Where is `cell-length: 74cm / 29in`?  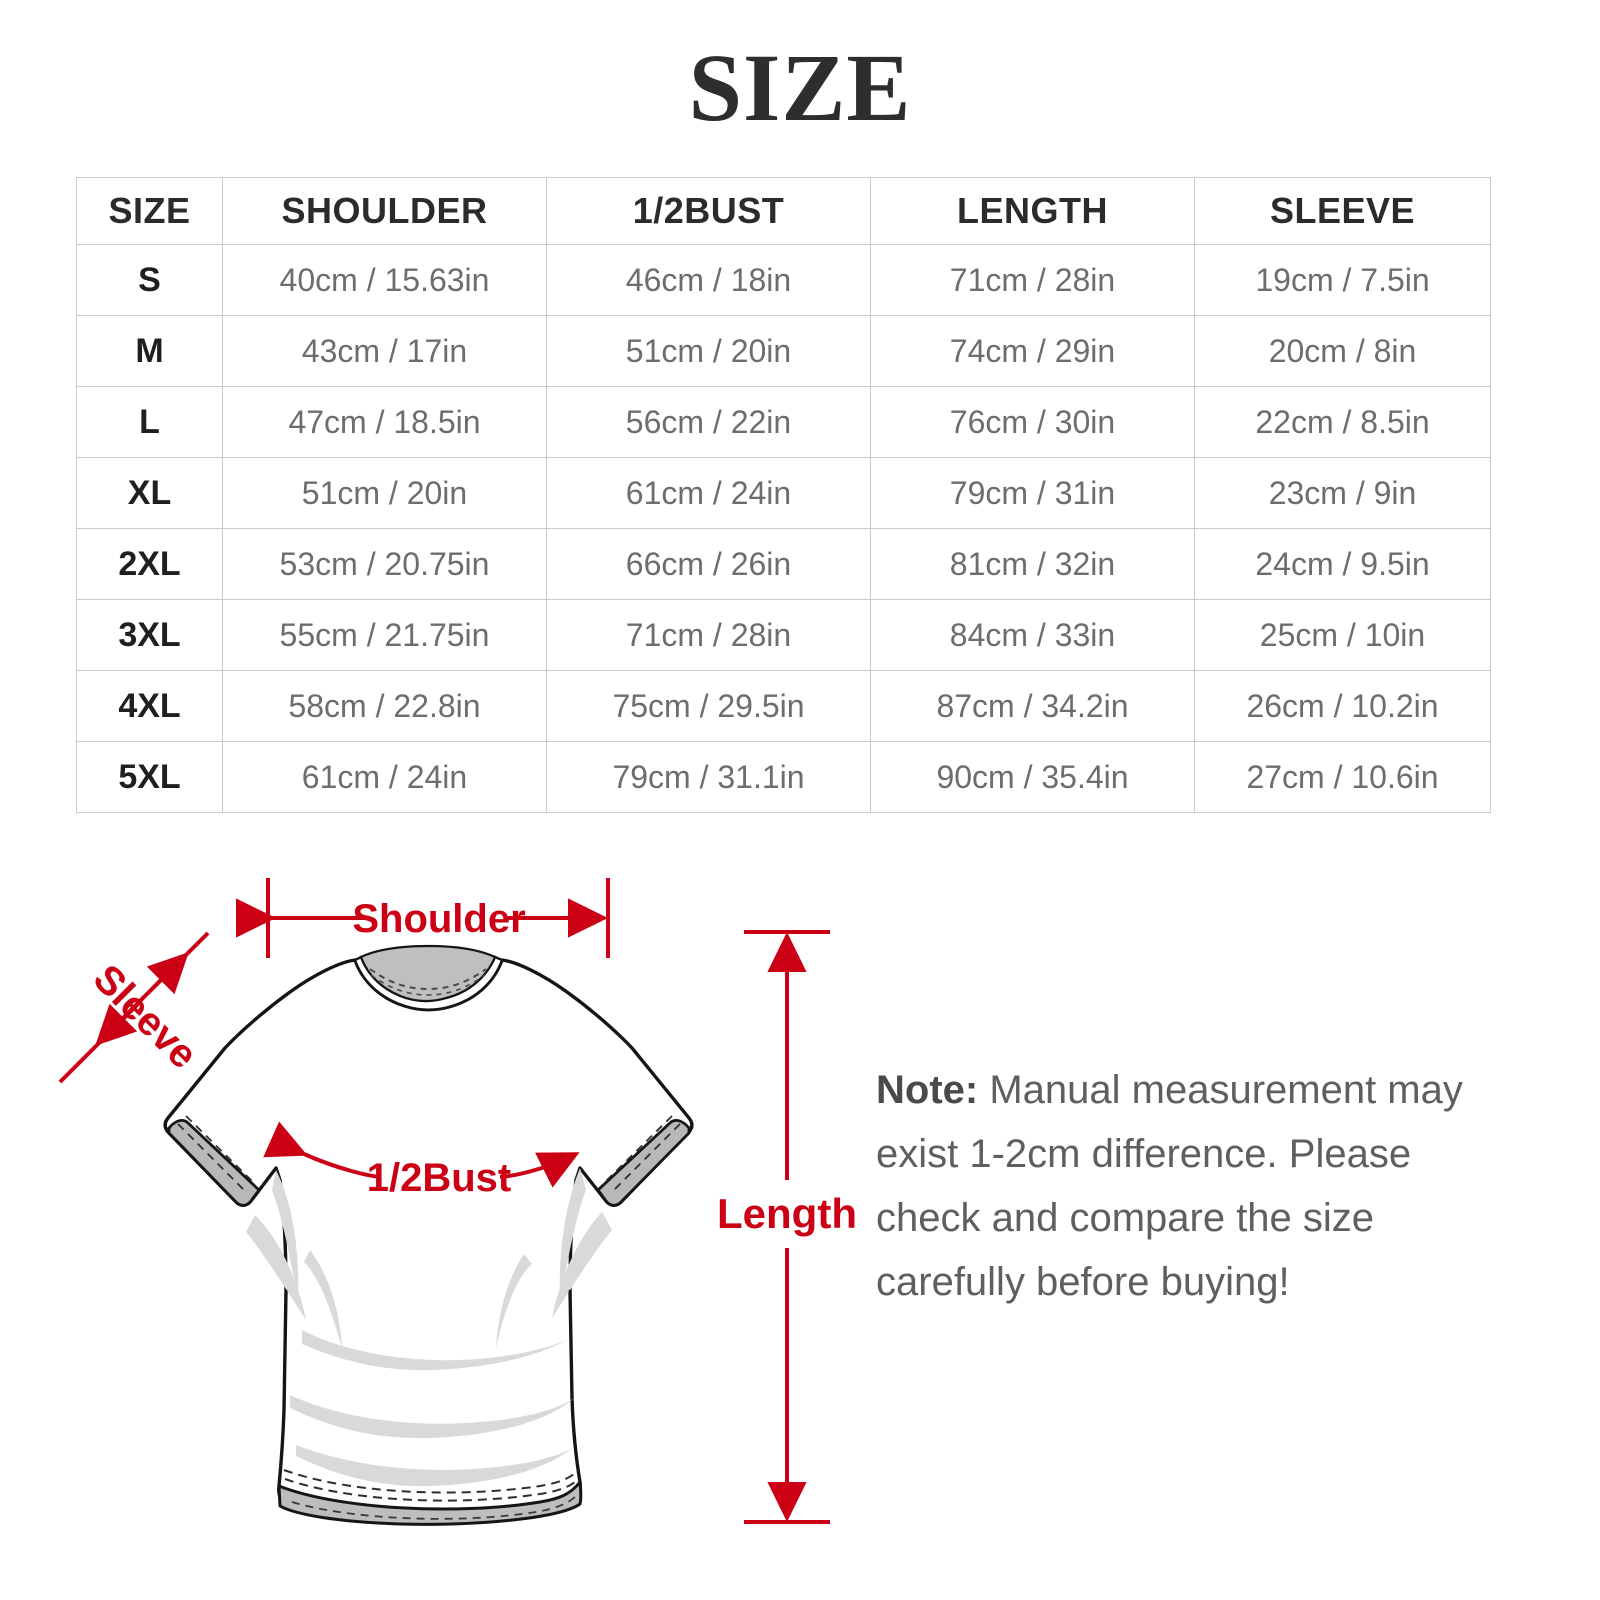 cell-length: 74cm / 29in is located at coordinates (1032, 351).